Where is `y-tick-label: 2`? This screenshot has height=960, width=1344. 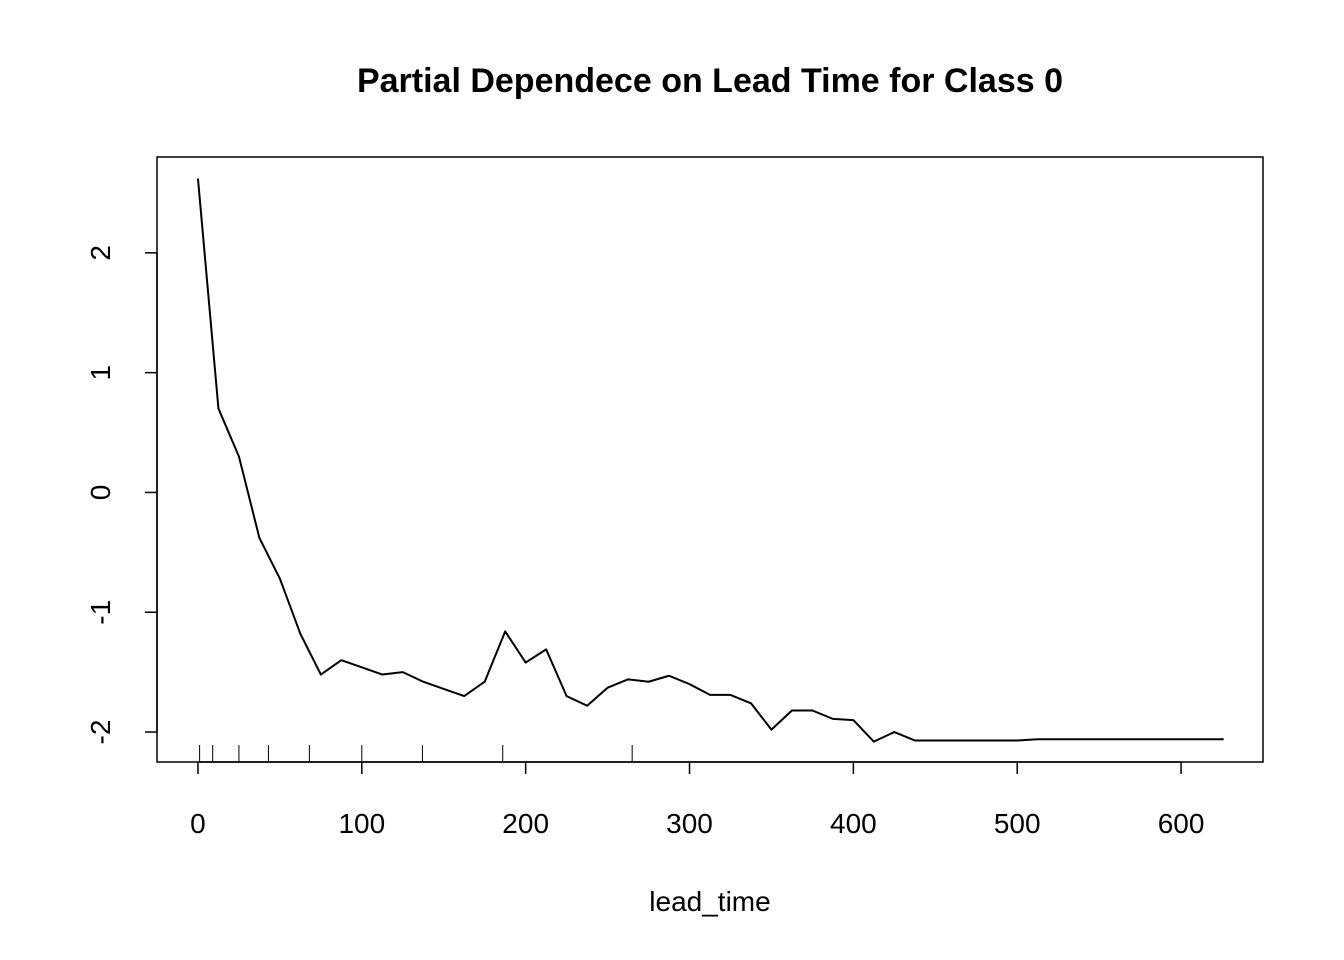 y-tick-label: 2 is located at coordinates (100, 253).